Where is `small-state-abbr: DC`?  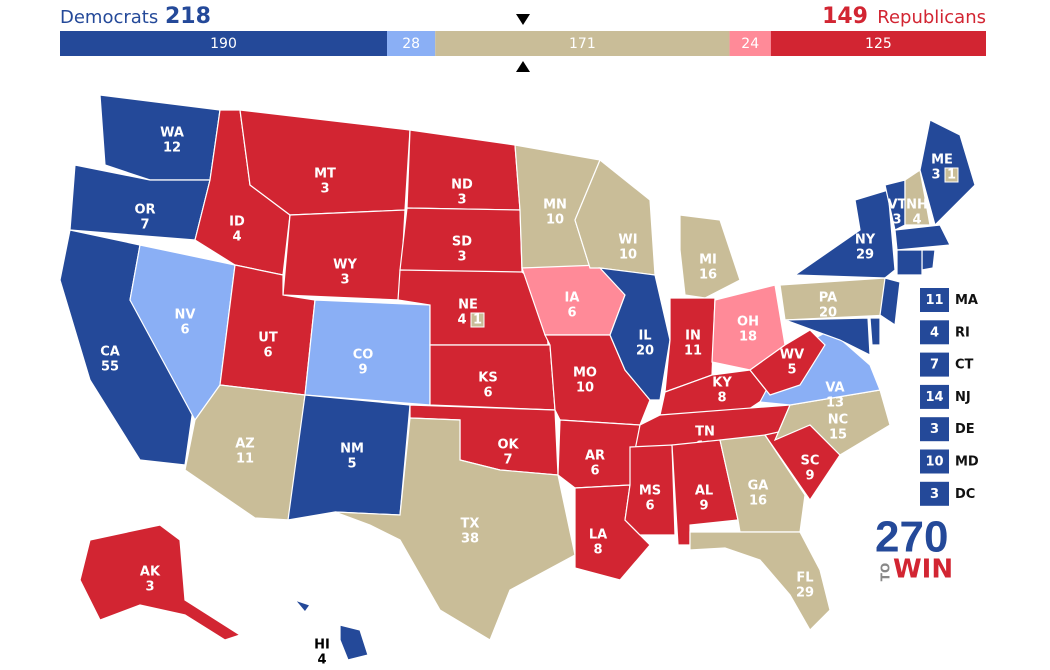 small-state-abbr: DC is located at coordinates (965, 494).